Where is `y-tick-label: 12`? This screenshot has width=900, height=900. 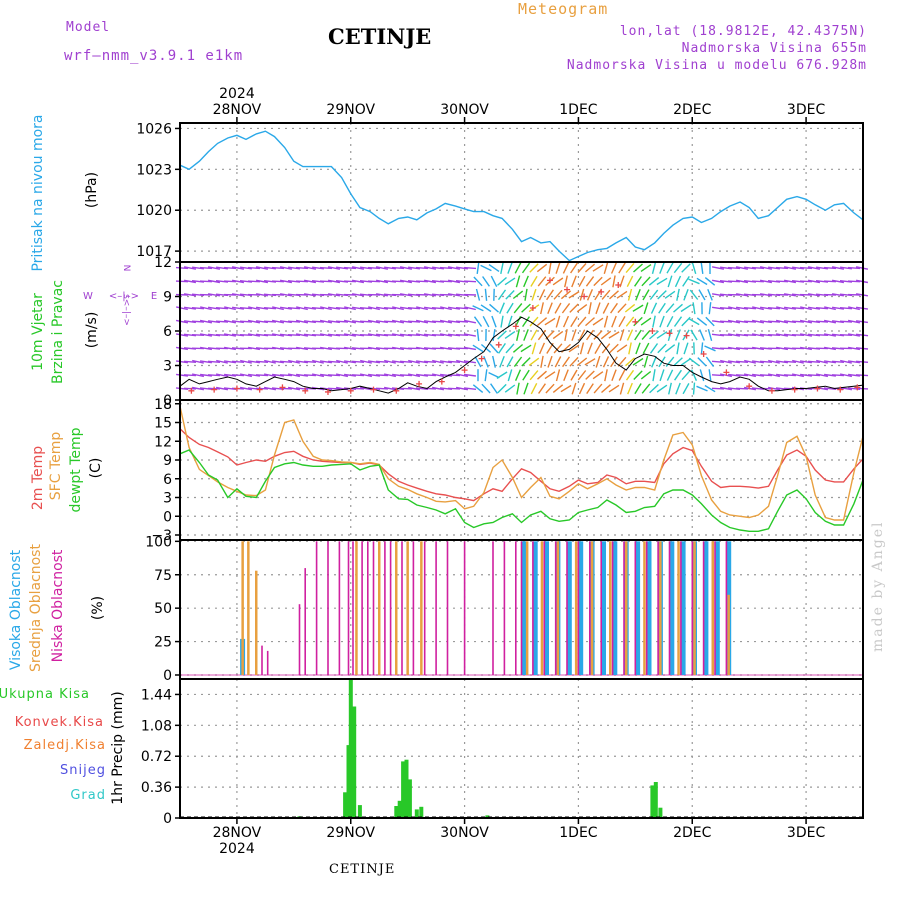
y-tick-label: 12 is located at coordinates (163, 263).